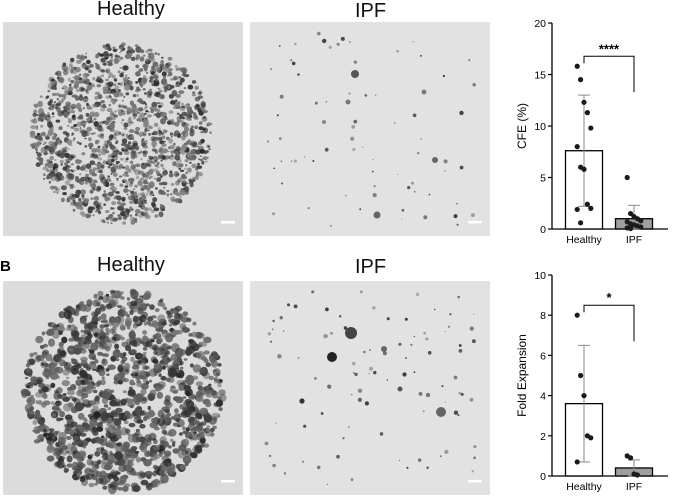 The height and width of the screenshot is (500, 685). What do you see at coordinates (131, 10) in the screenshot?
I see `row-a-healthy-label: Healthy` at bounding box center [131, 10].